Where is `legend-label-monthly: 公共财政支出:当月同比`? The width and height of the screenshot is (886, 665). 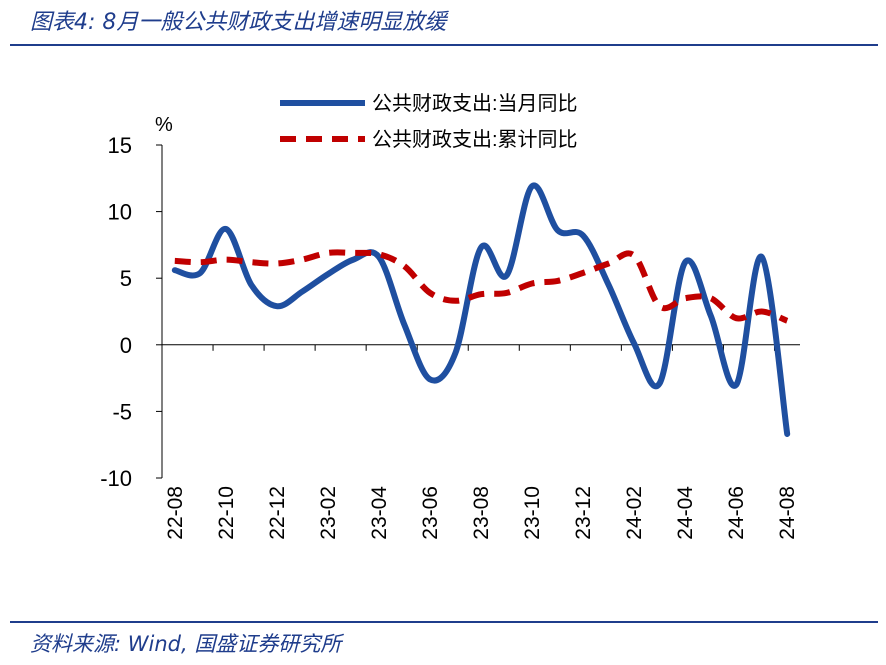
legend-label-monthly: 公共财政支出:当月同比 is located at coordinates (475, 103).